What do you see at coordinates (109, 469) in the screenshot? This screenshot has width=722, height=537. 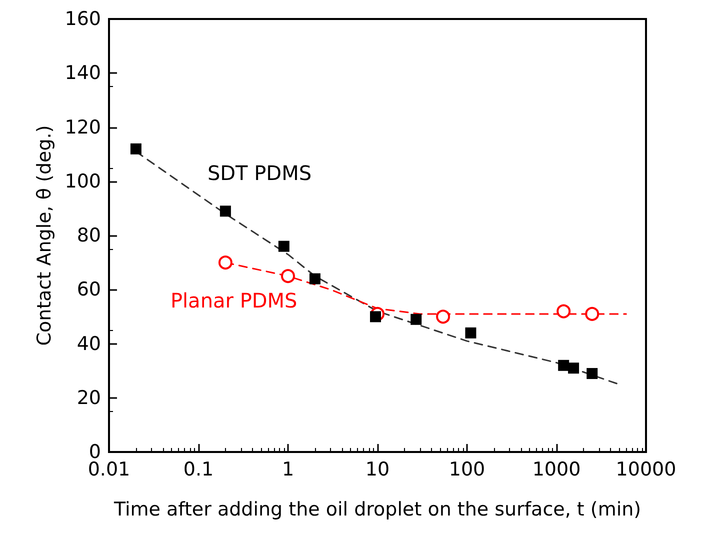 I see `x-tick-label: 0.01` at bounding box center [109, 469].